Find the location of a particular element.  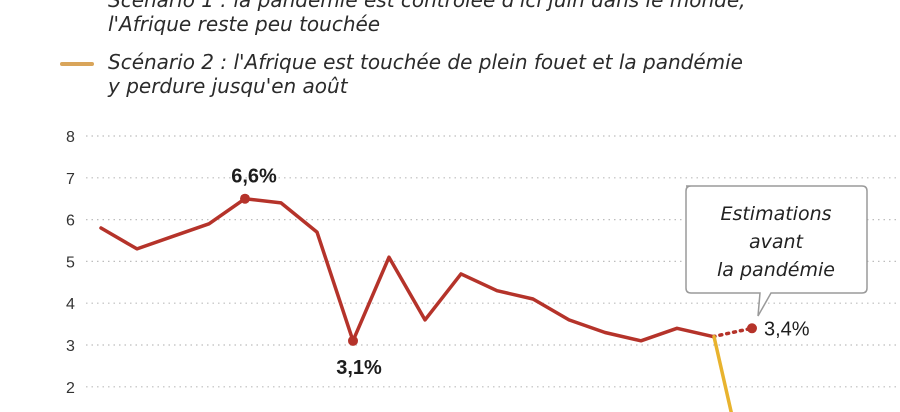

callout-line-2: avant is located at coordinates (777, 242).